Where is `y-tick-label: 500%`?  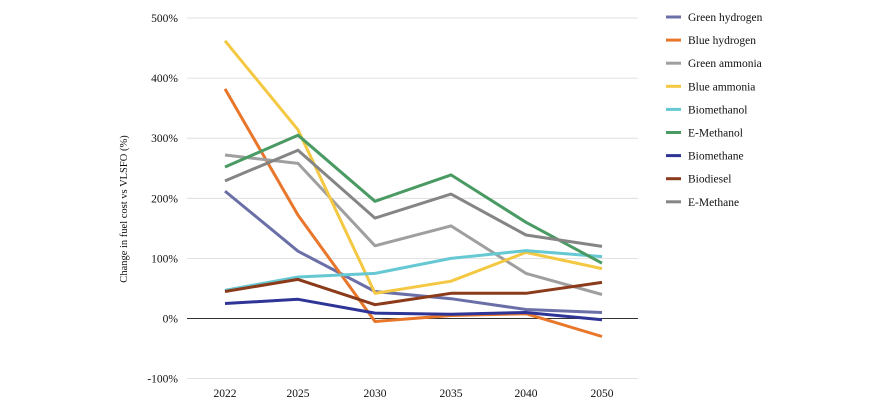 y-tick-label: 500% is located at coordinates (164, 19).